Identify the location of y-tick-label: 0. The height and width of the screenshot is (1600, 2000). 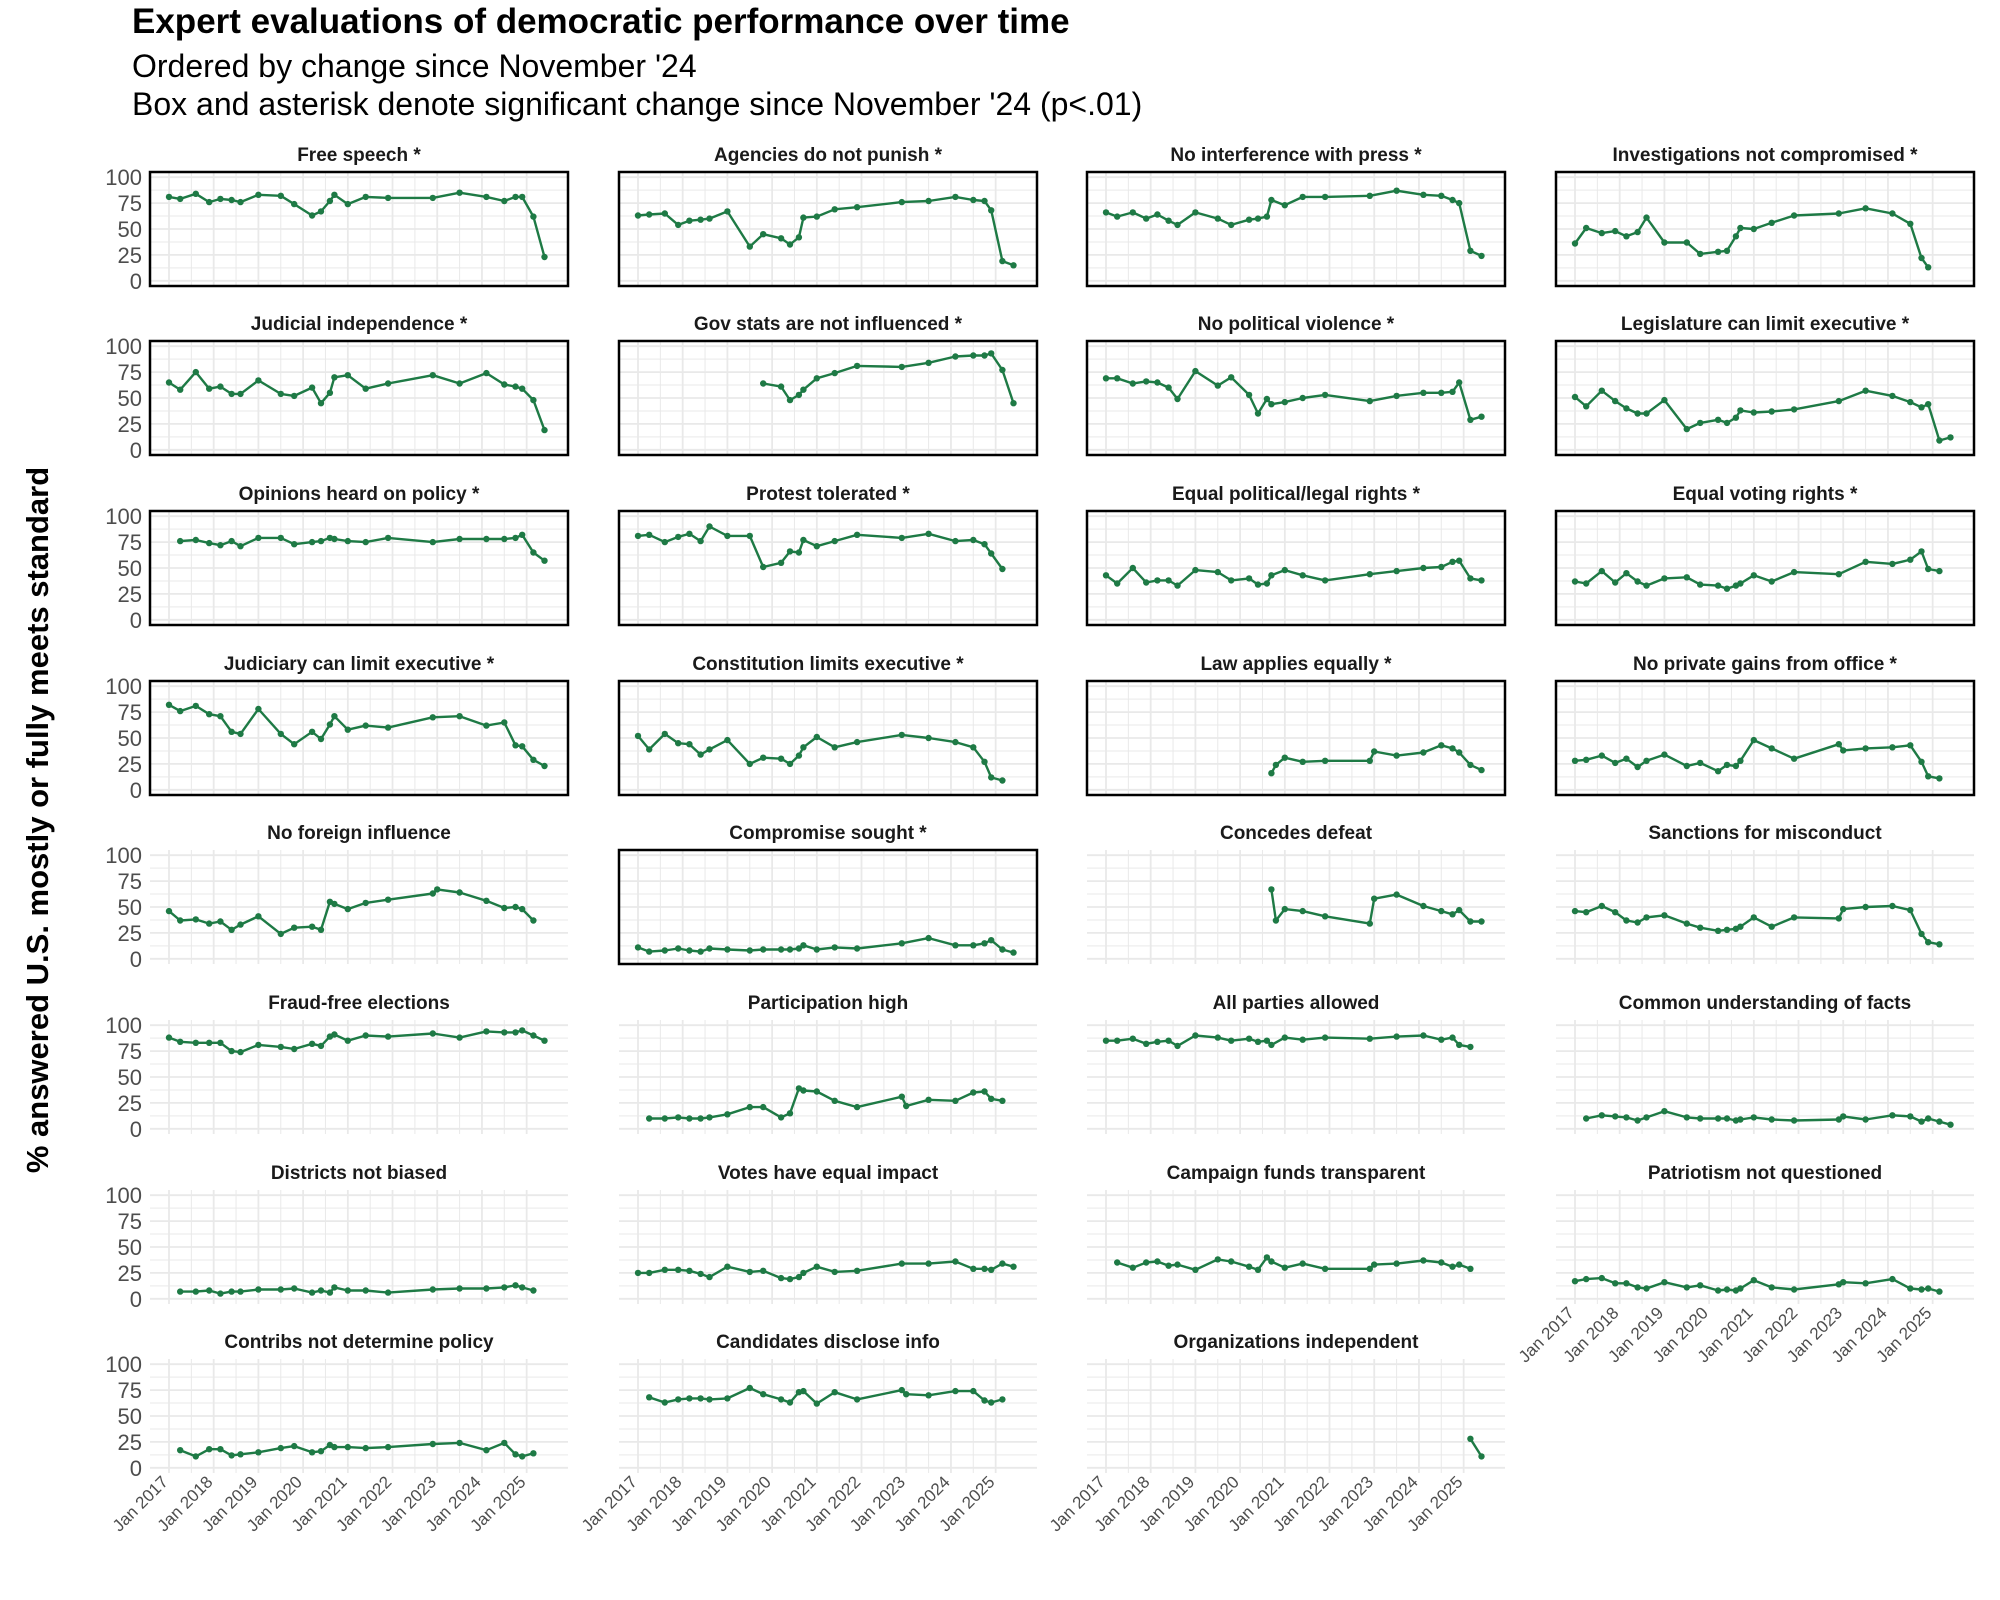
(136, 281).